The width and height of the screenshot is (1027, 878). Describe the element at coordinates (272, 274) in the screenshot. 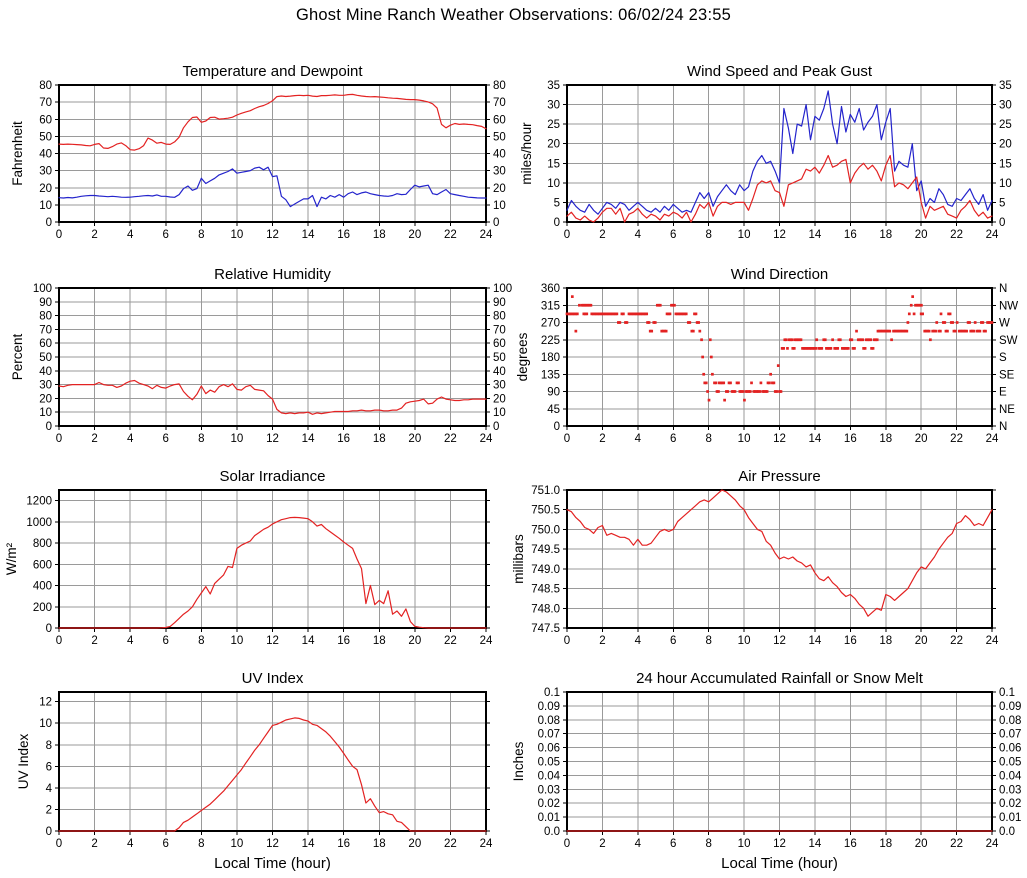

I see `chart-title: Relative Humidity` at that location.